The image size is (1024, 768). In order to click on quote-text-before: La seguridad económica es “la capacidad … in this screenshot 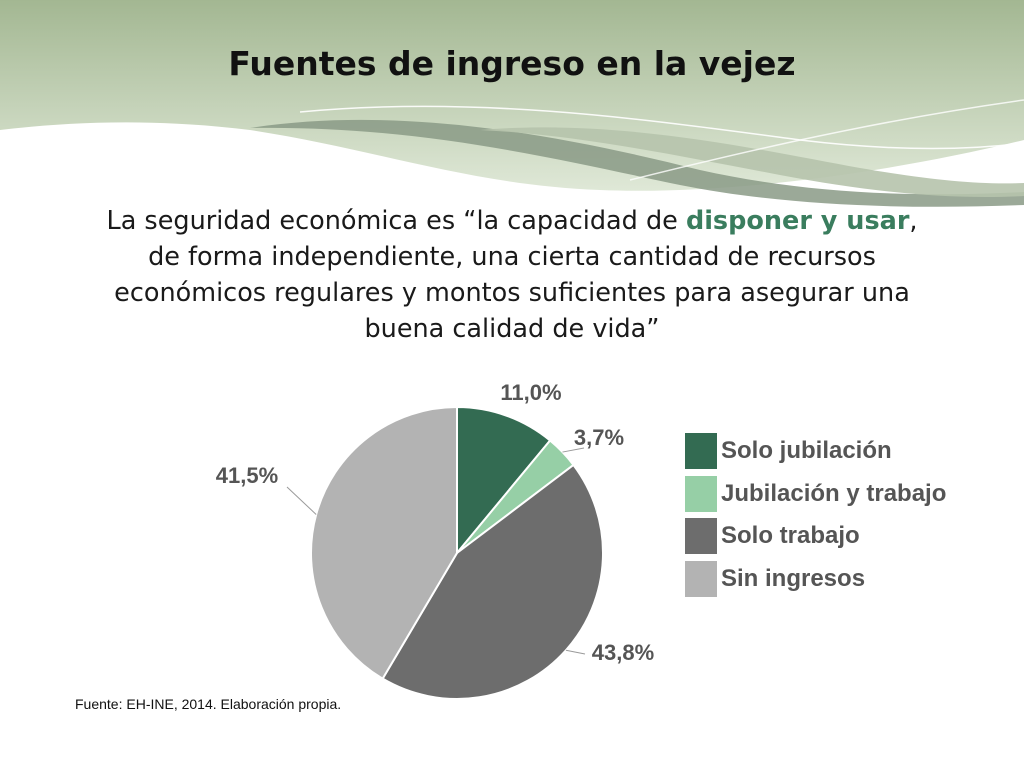, I will do `click(396, 221)`.